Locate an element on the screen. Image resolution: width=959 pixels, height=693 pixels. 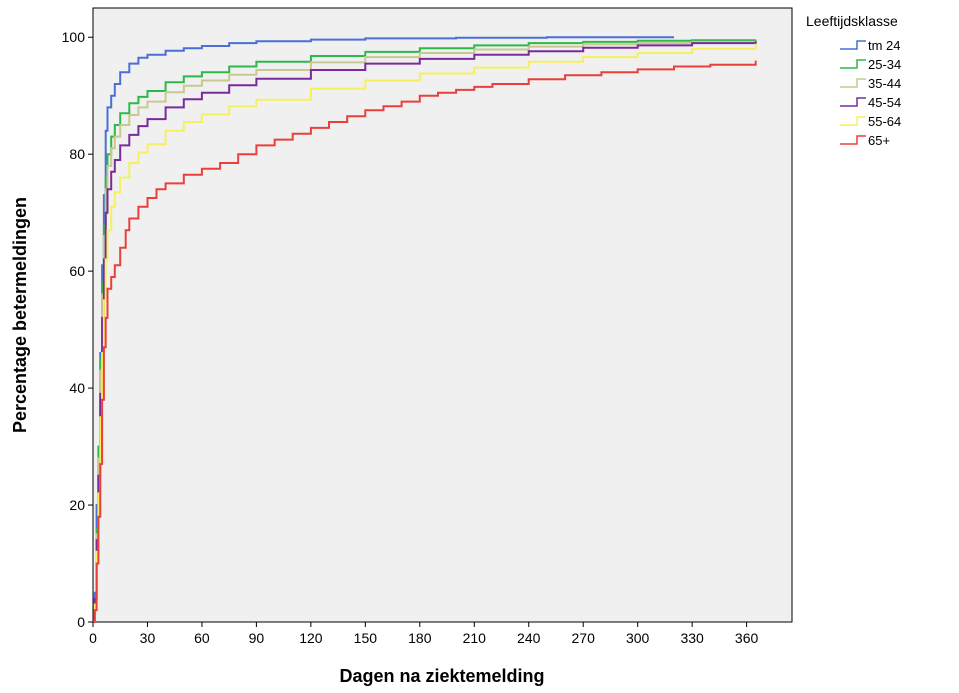
x-tick-label: 210 is located at coordinates (475, 638).